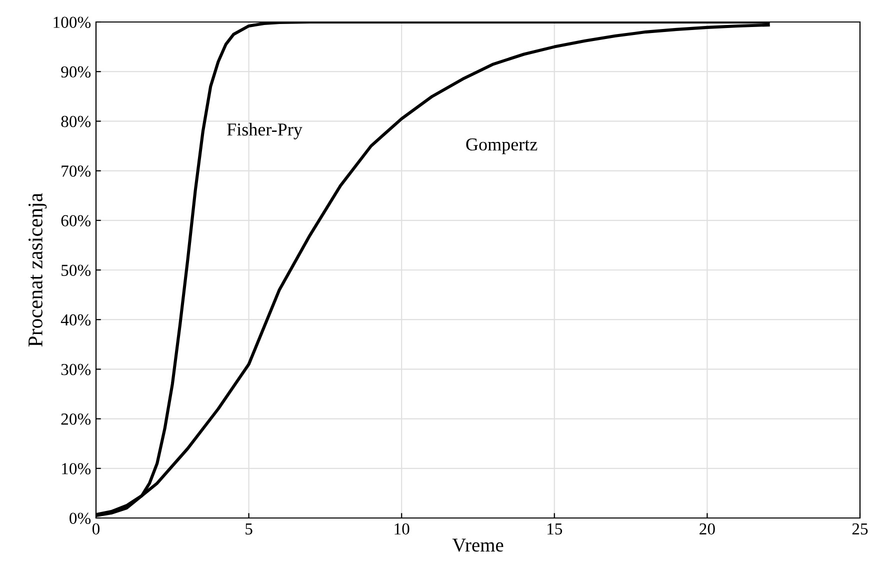 The image size is (874, 562). What do you see at coordinates (37, 270) in the screenshot?
I see `y-axis-title: Procenat zasicenja` at bounding box center [37, 270].